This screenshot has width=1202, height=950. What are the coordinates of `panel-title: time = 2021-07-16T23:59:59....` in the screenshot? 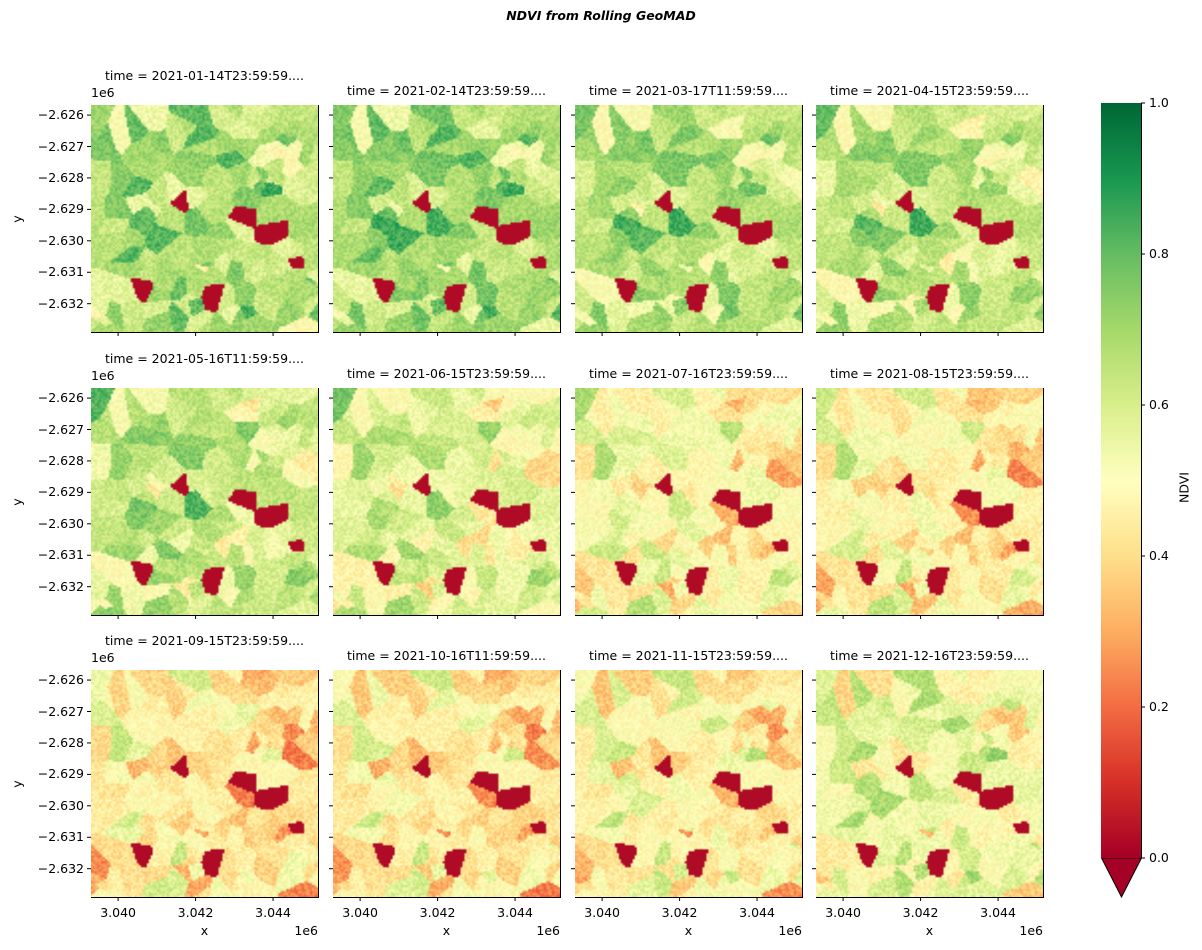 It's located at (688, 373).